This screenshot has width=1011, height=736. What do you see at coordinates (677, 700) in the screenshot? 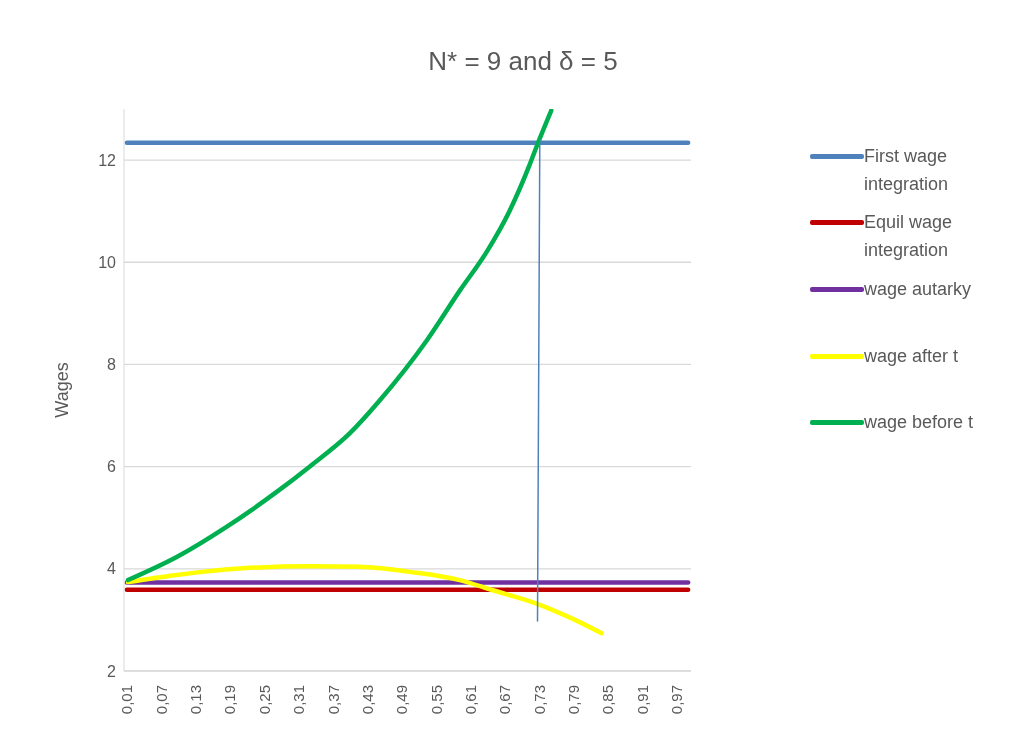
I see `x-tick-label: 0,97` at bounding box center [677, 700].